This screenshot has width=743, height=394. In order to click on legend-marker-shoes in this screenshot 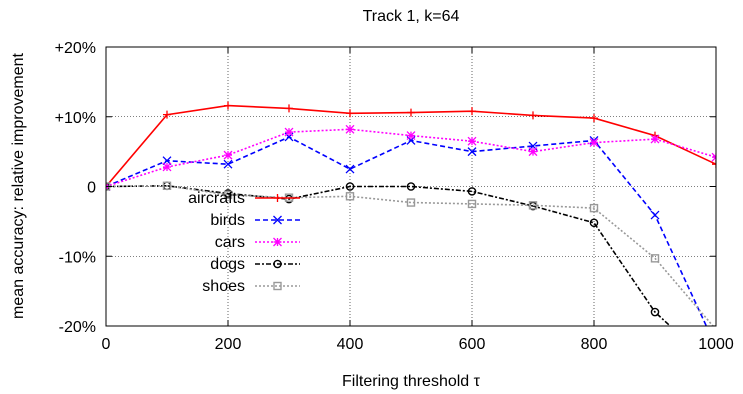, I will do `click(277, 286)`.